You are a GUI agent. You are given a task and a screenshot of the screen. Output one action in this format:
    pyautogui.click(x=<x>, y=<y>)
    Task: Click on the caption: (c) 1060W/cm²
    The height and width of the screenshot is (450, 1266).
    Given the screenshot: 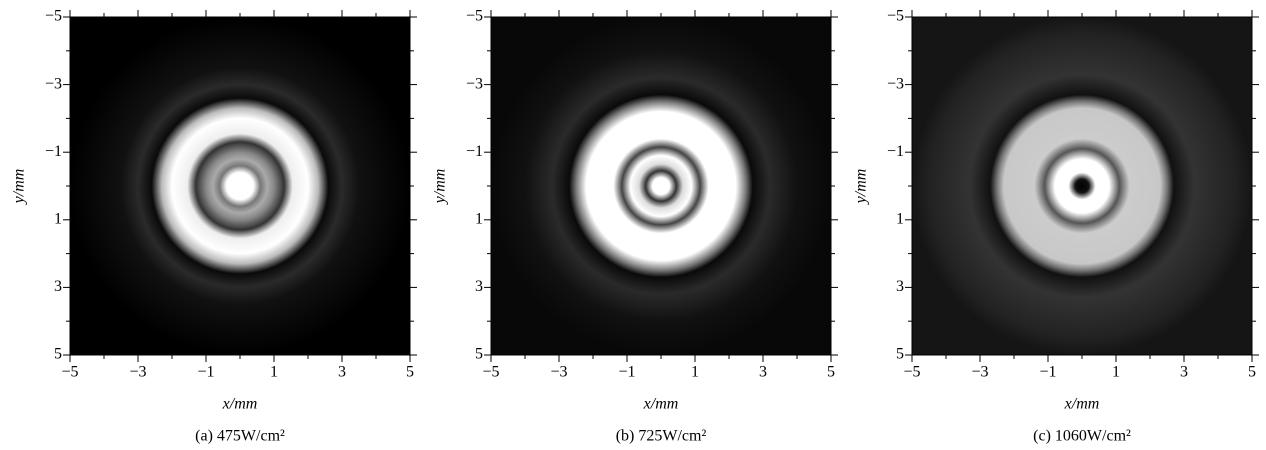 What is the action you would take?
    pyautogui.click(x=1082, y=436)
    